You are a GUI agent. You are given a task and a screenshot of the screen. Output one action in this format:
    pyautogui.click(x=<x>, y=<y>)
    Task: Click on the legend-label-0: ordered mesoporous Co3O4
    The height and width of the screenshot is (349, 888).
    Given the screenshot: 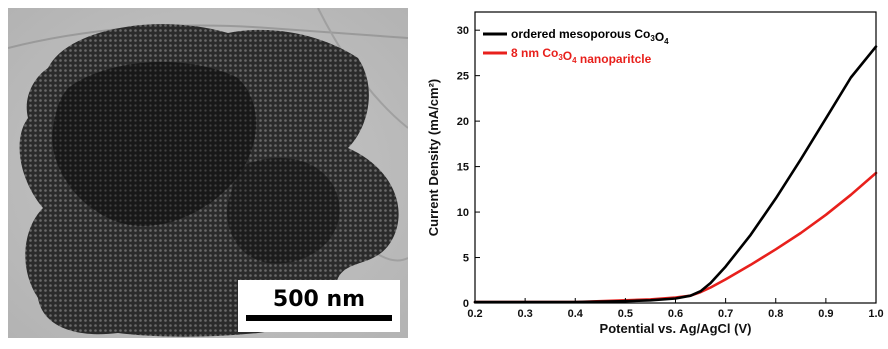 What is the action you would take?
    pyautogui.click(x=590, y=36)
    